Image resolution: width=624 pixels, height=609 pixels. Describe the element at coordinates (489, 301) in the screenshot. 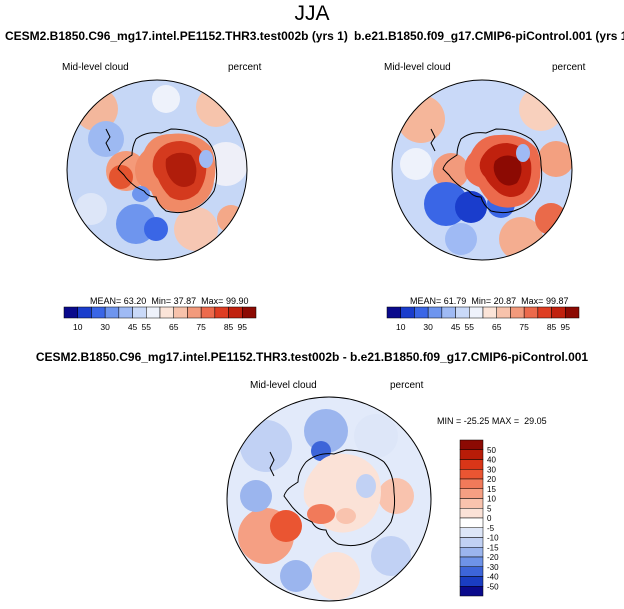

I see `panel2-stats: MEAN= 61.79 Min= 20.87 Max= 99.87` at that location.